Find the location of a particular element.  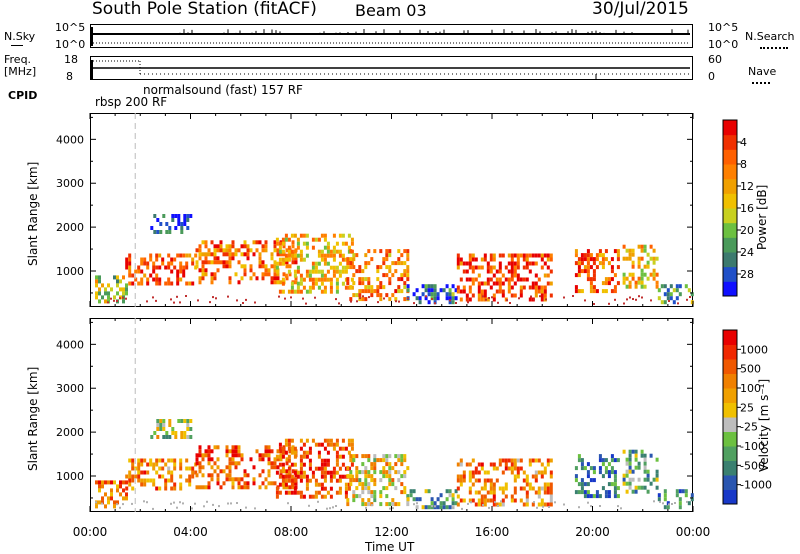

y-tick-label: 4000 is located at coordinates (70, 139).